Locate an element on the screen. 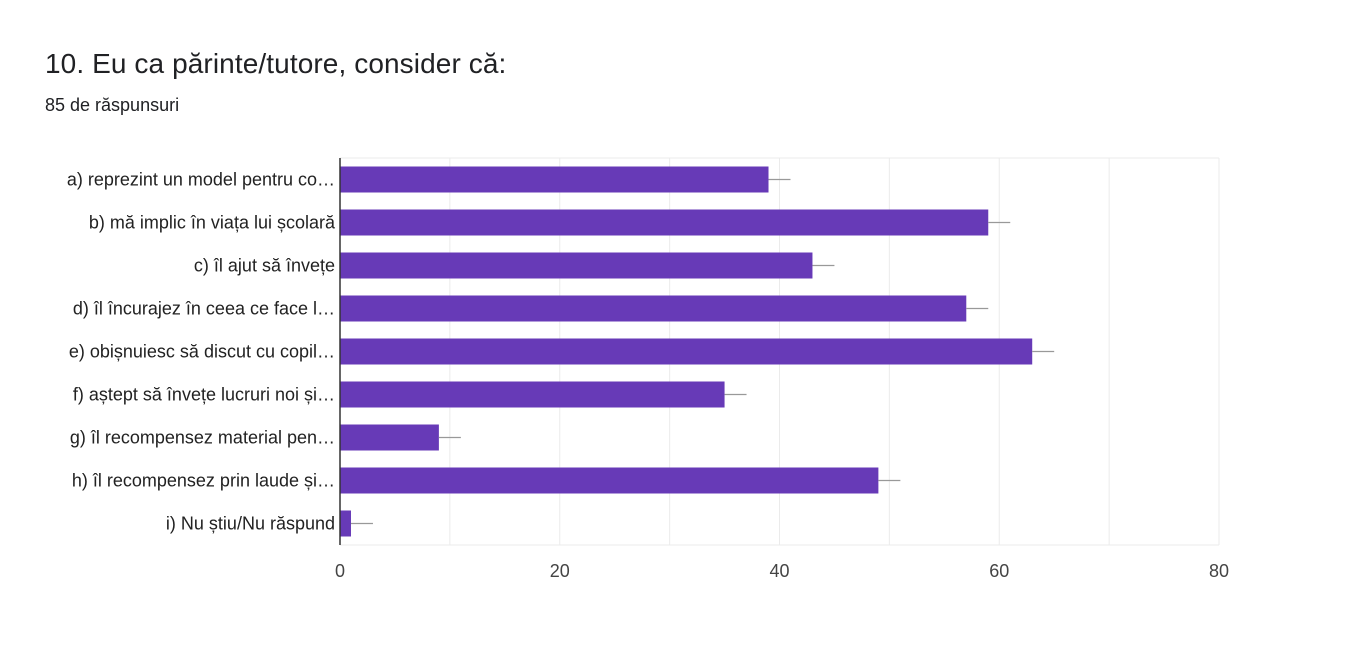 This screenshot has height=658, width=1354. category-label-9: i) Nu știu/Nu răspund is located at coordinates (250, 524).